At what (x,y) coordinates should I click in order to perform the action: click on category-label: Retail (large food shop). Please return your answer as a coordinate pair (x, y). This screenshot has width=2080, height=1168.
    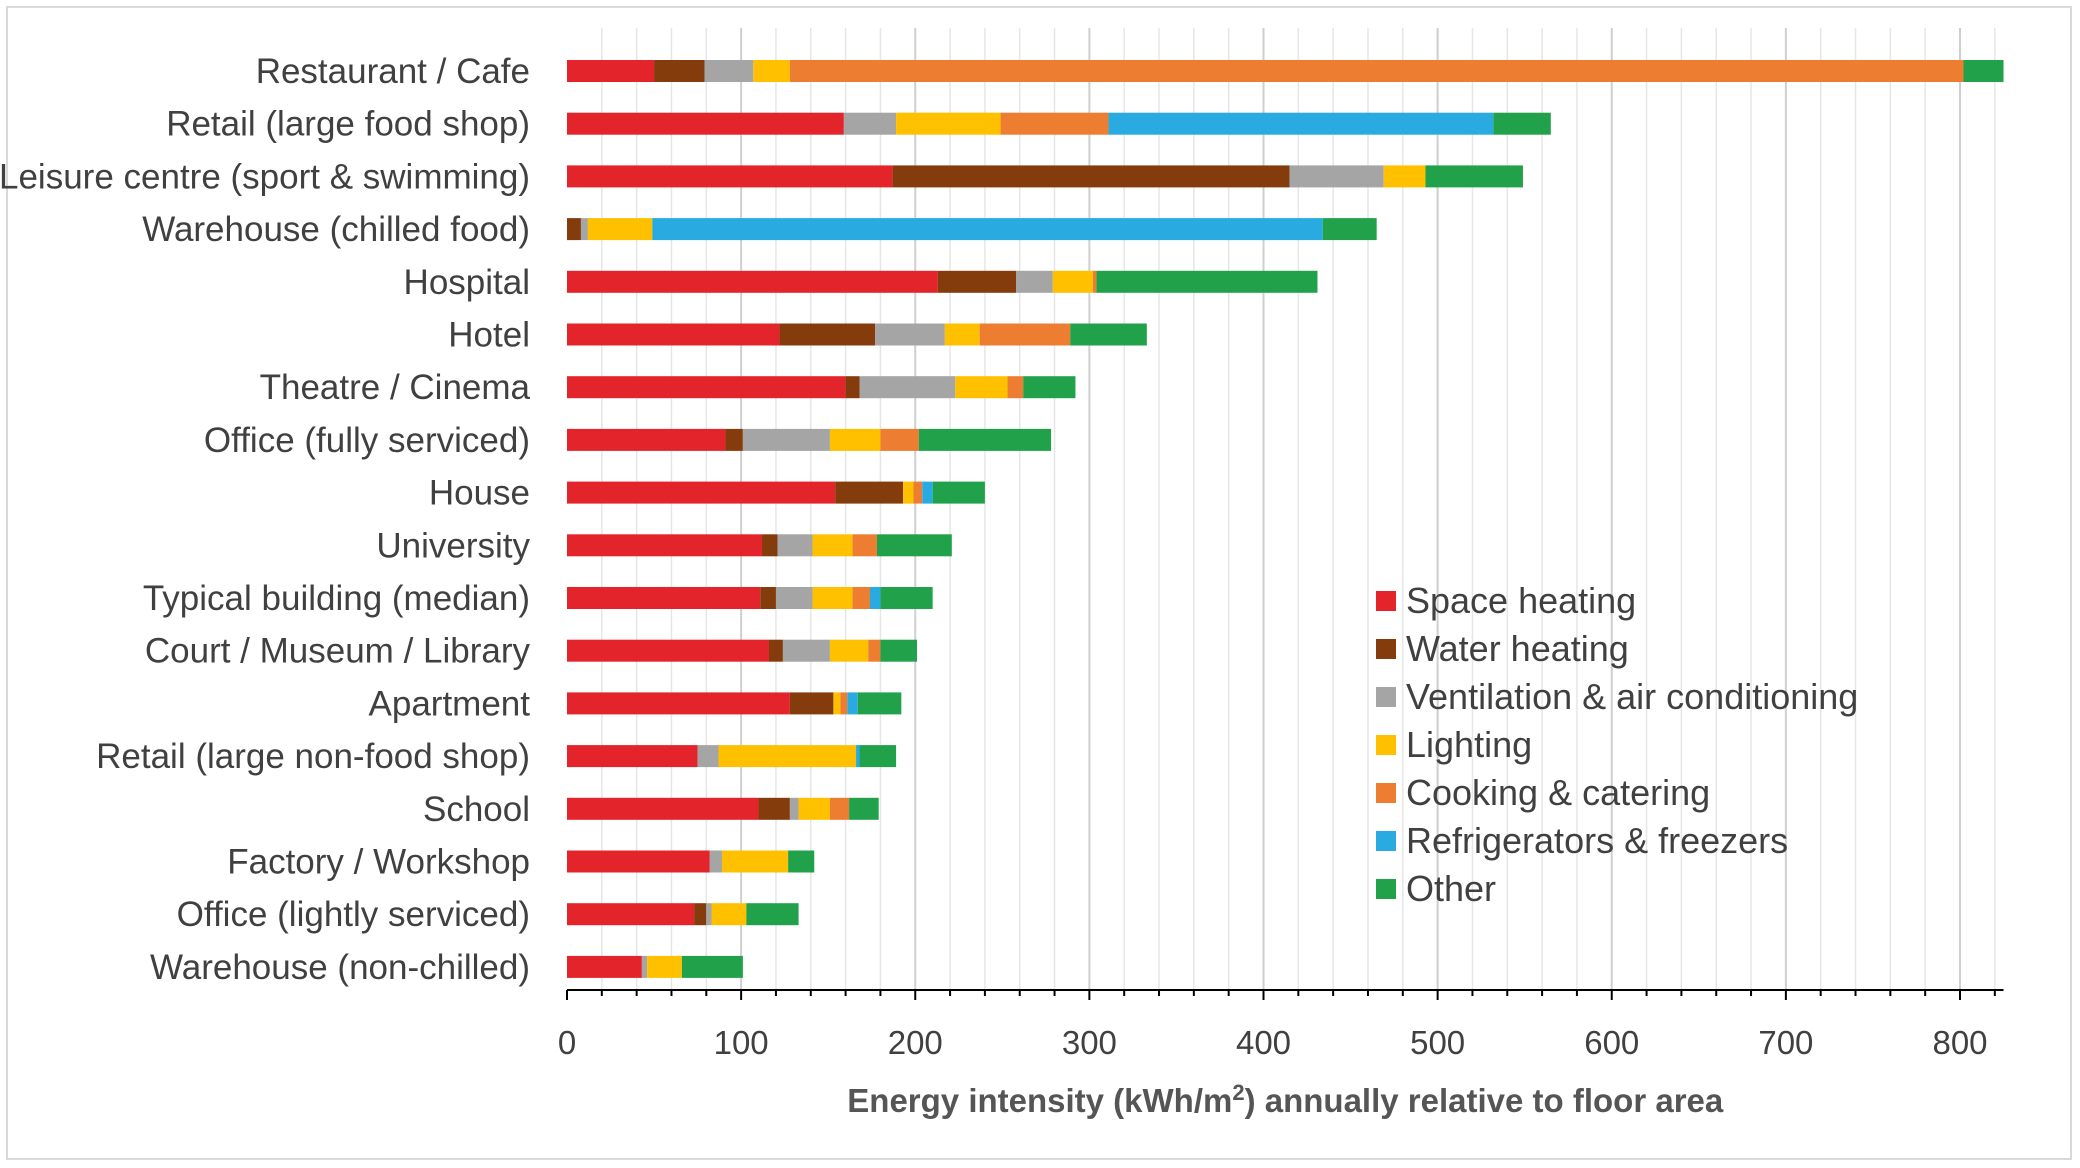
    Looking at the image, I should click on (348, 124).